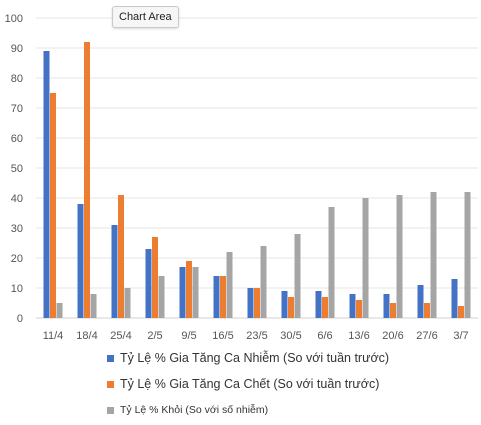  What do you see at coordinates (14, 19) in the screenshot?
I see `y-tick-label: 100` at bounding box center [14, 19].